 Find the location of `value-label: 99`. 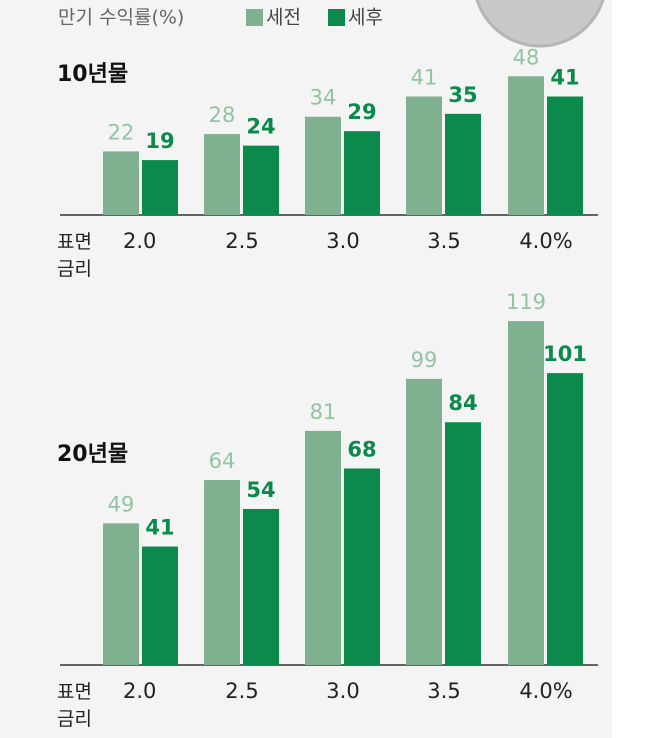

value-label: 99 is located at coordinates (424, 360).